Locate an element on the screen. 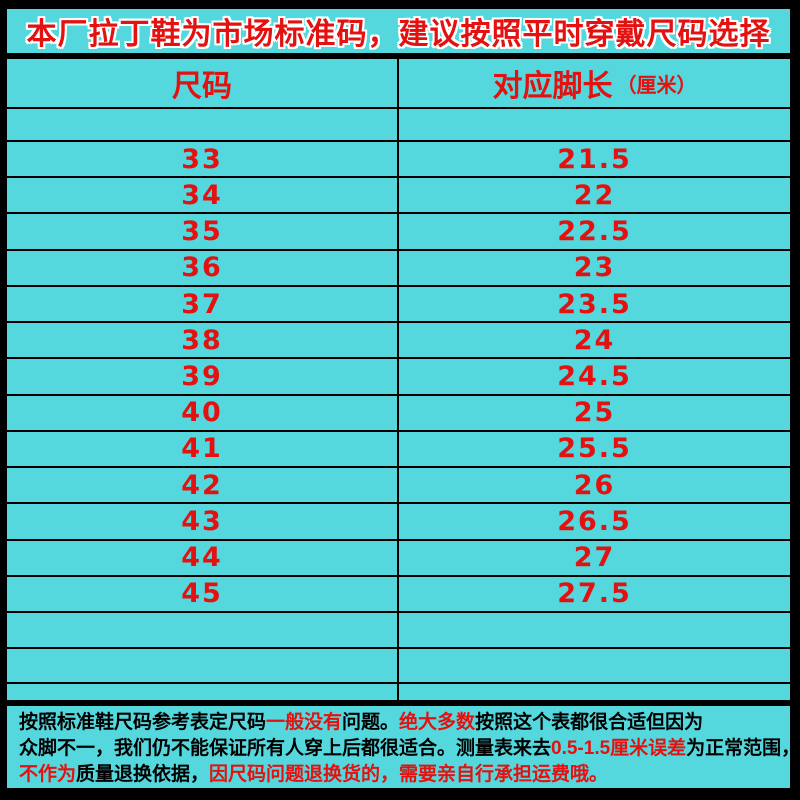  foot-length-label: 对应脚长 is located at coordinates (552, 86).